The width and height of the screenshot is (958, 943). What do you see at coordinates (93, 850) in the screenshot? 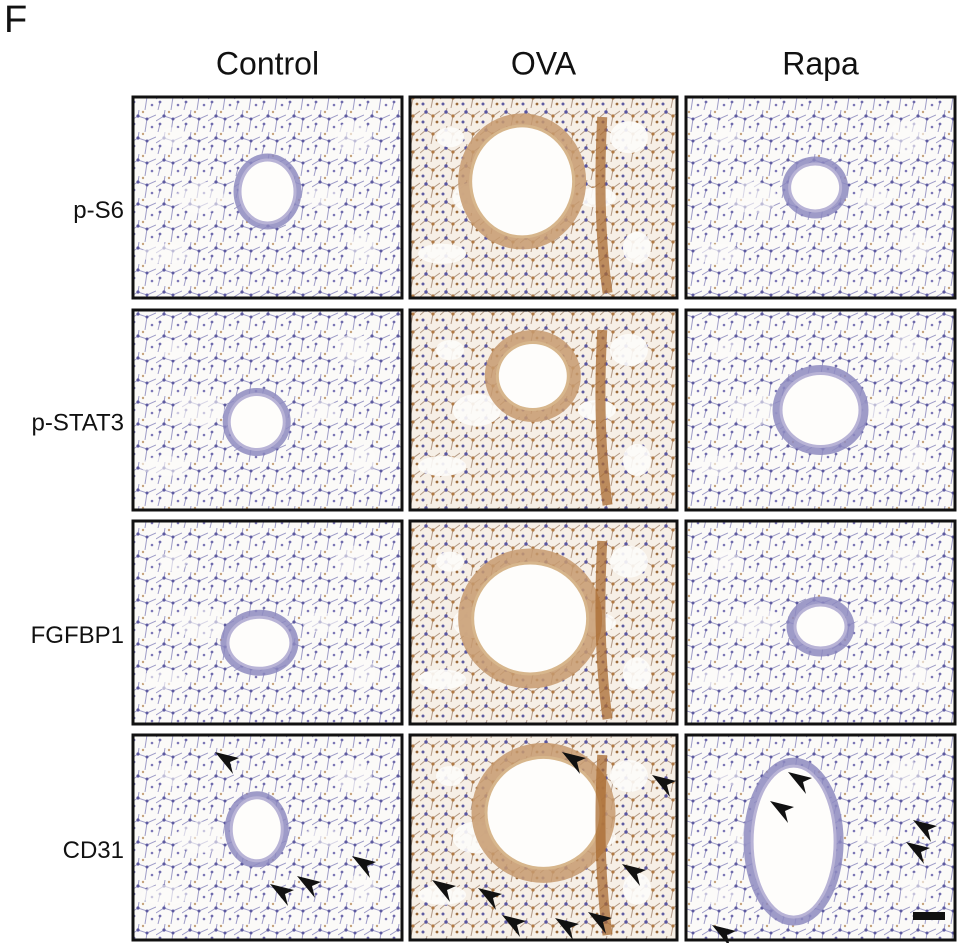
I see `row-label: CD31` at bounding box center [93, 850].